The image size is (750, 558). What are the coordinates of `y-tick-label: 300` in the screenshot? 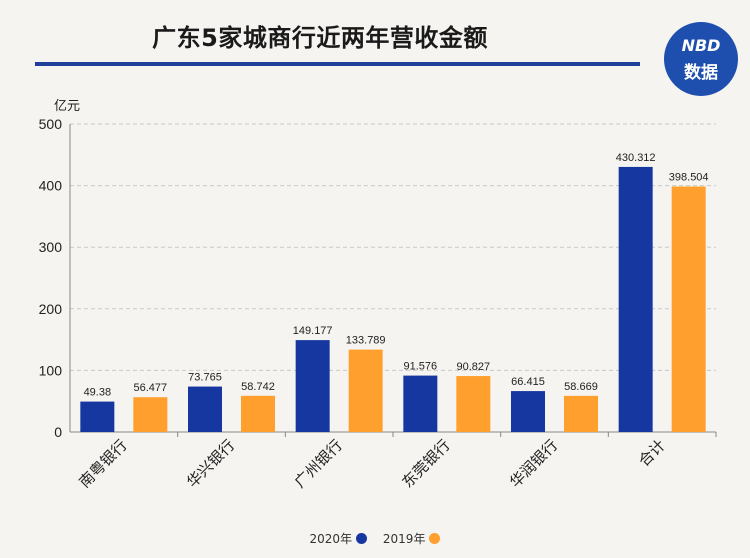 It's located at (51, 247).